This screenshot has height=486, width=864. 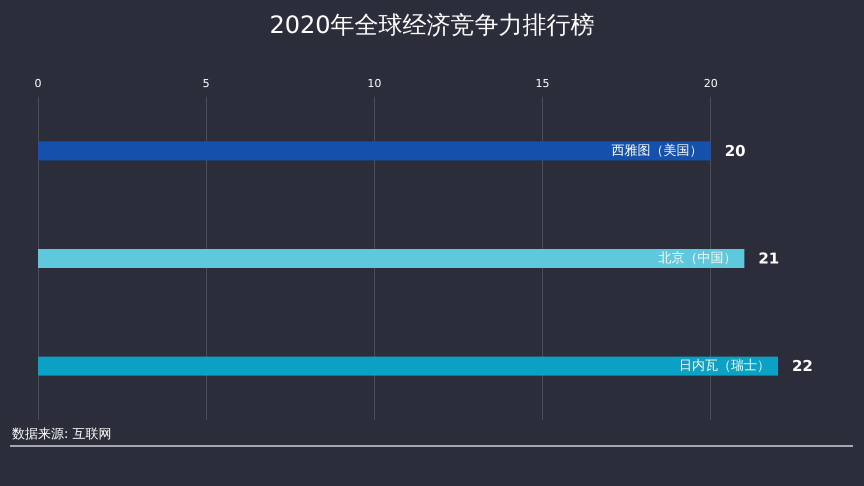 What do you see at coordinates (724, 366) in the screenshot?
I see `y-tick-label: 日内瓦（瑞士）` at bounding box center [724, 366].